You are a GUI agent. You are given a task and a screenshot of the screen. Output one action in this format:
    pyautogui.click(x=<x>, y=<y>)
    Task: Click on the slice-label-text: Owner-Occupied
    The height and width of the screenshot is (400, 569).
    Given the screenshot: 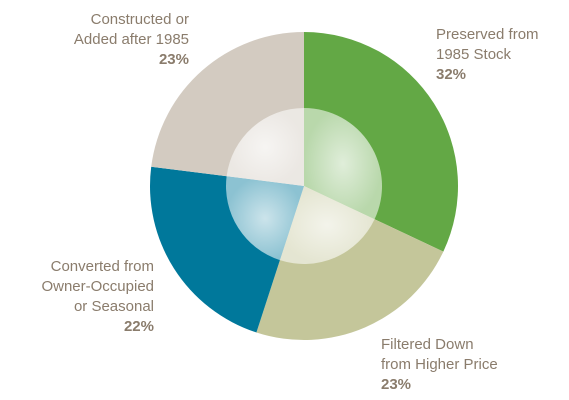 What is the action you would take?
    pyautogui.click(x=97, y=286)
    